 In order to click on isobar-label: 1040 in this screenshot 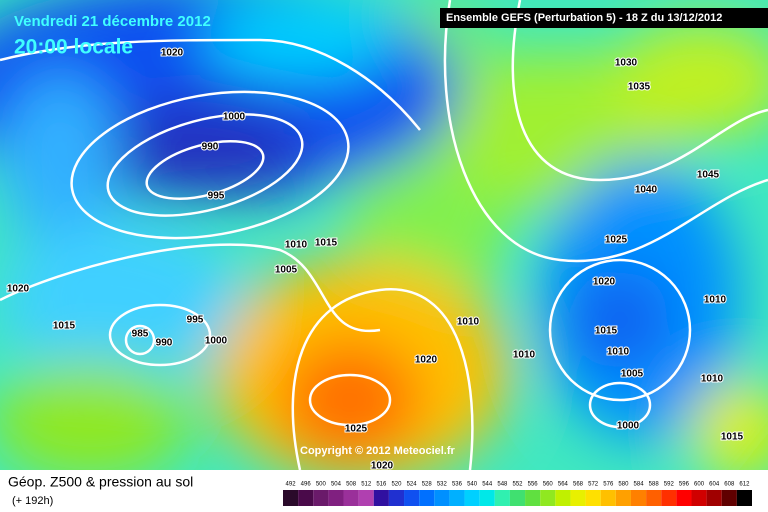, I will do `click(646, 190)`.